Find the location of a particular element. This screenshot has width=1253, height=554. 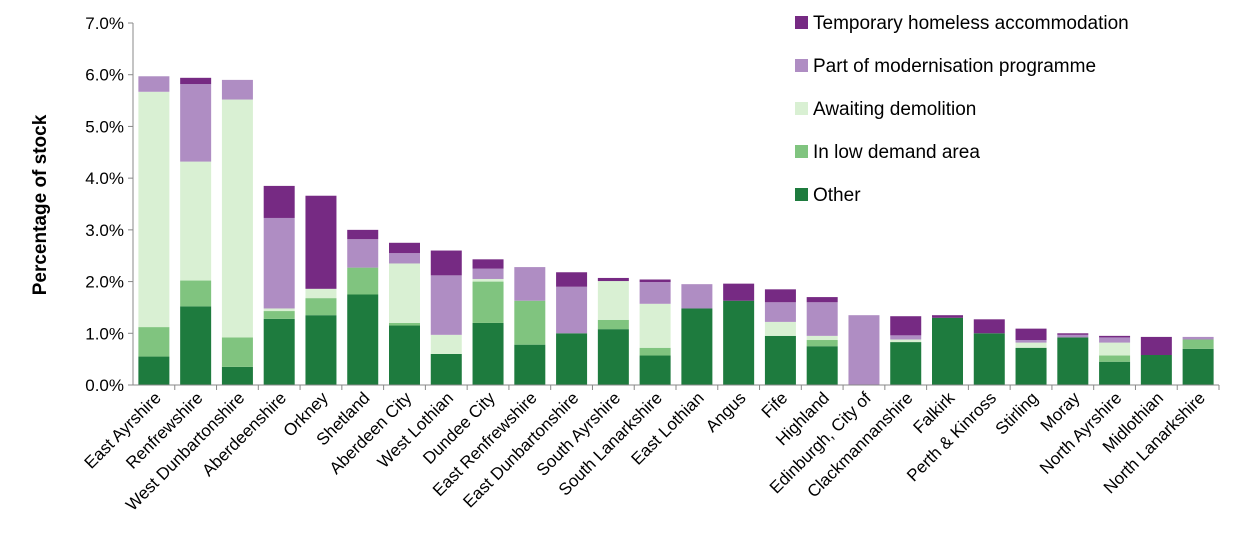

y-axis-title: Percentage of stock is located at coordinates (40, 204).